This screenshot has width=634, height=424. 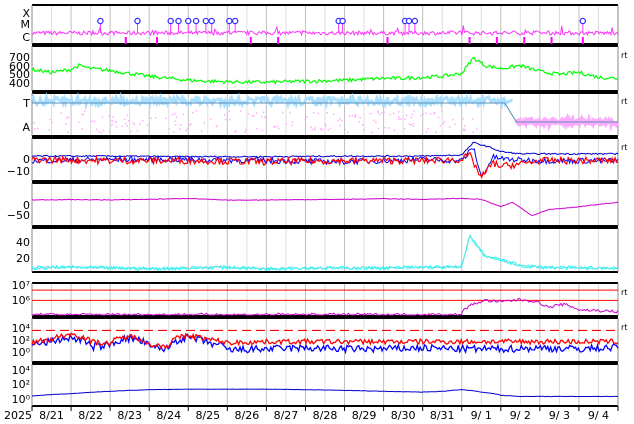 What do you see at coordinates (21, 384) in the screenshot?
I see `flux-ylabel: 10²` at bounding box center [21, 384].